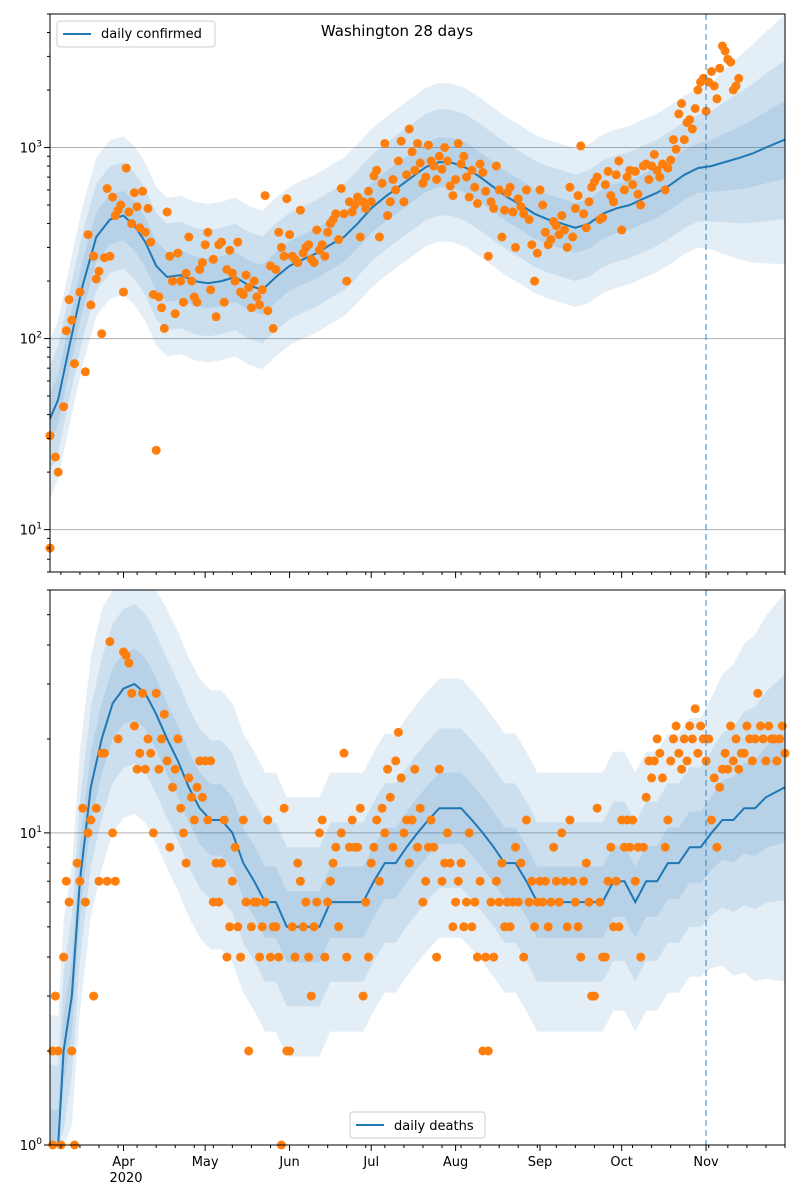  I want to click on x-tick-label: Jul, so click(370, 1162).